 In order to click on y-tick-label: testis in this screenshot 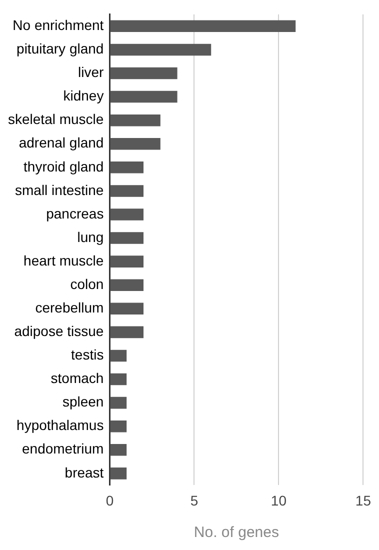, I will do `click(87, 354)`.